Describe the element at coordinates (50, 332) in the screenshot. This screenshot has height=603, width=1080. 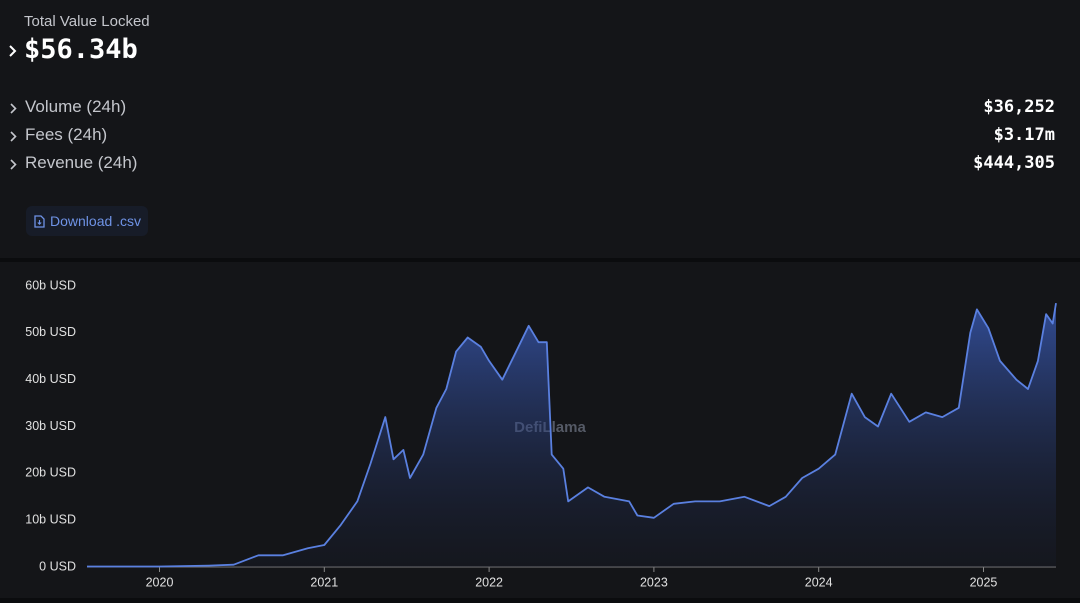
I see `y-tick-label: 50b USD` at that location.